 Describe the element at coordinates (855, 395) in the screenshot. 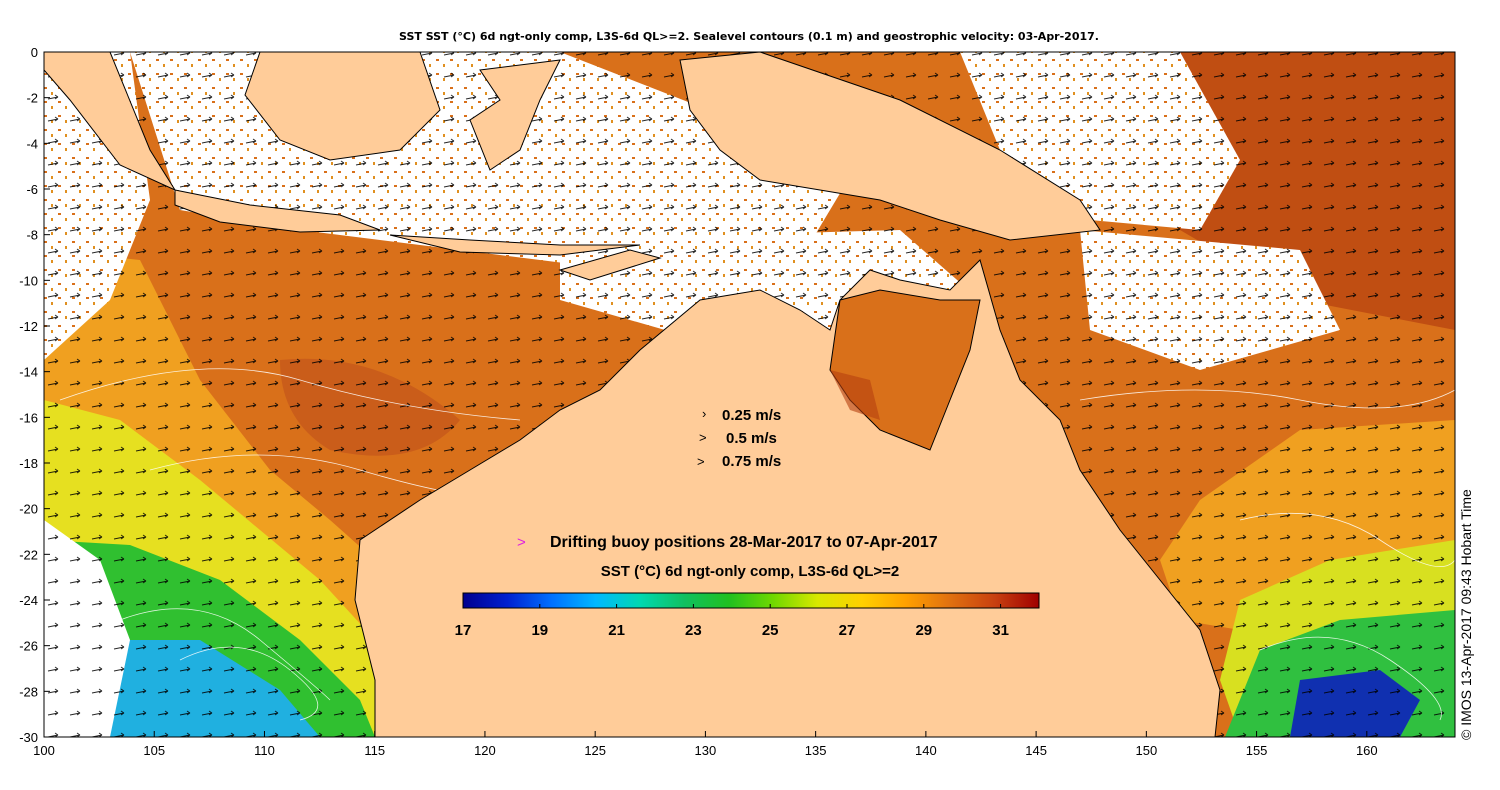

I see `gulf-hot-patch` at that location.